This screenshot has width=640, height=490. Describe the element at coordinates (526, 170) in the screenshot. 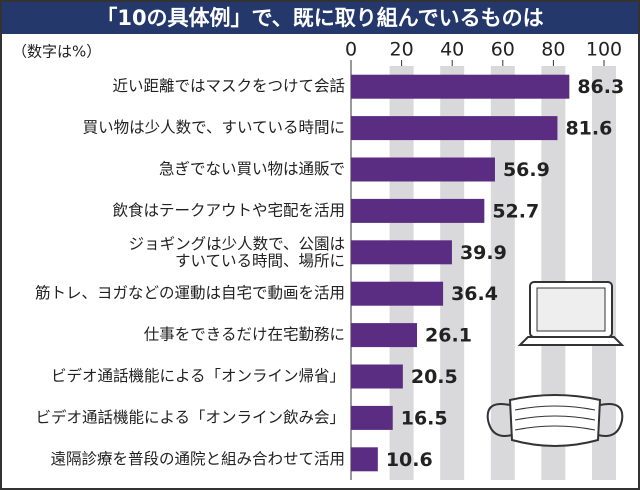

I see `value-label: 56.9` at that location.